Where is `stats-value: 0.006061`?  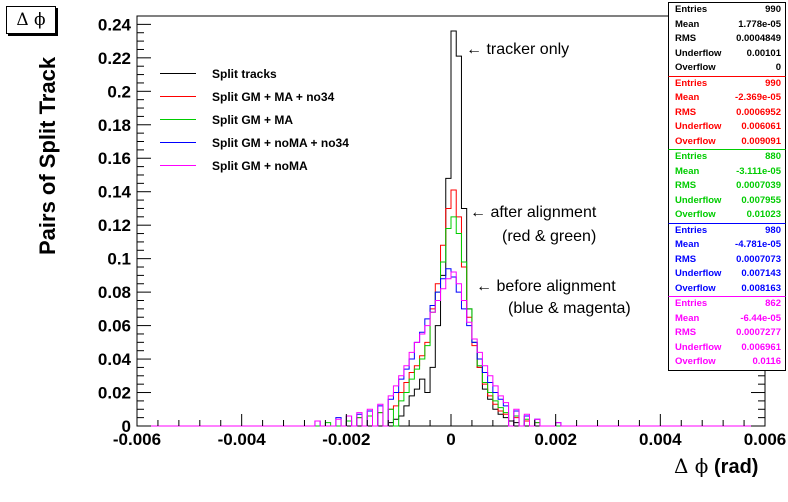
stats-value: 0.006061 is located at coordinates (761, 127).